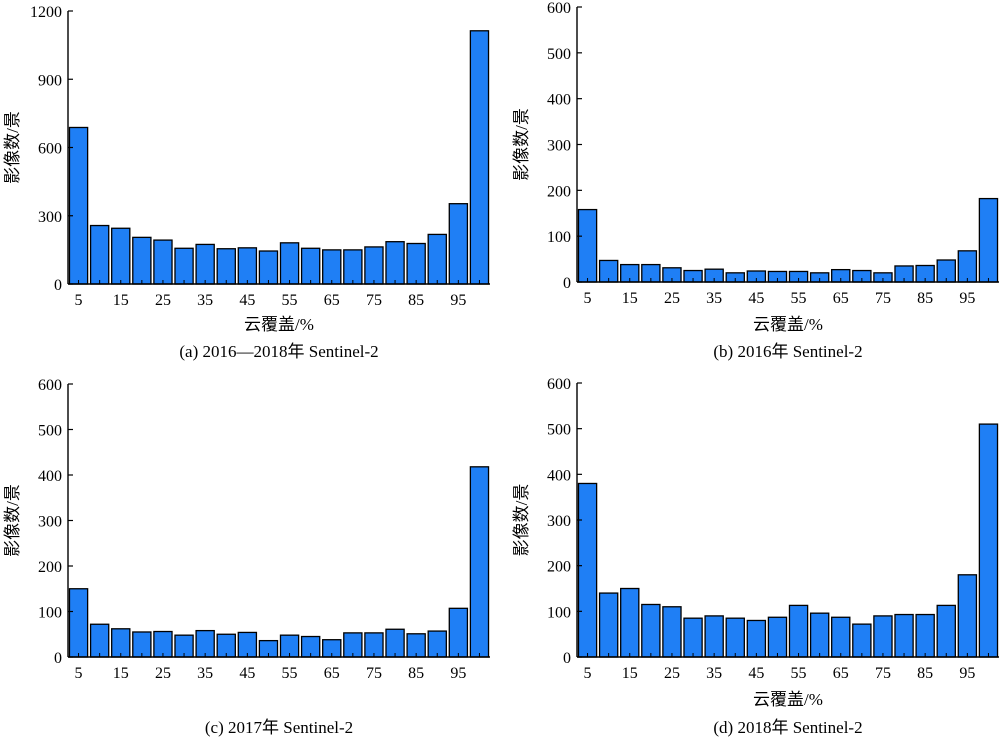 The width and height of the screenshot is (1000, 738). I want to click on panel-caption: (a) 2016—2018年 Sentinel-2, so click(278, 351).